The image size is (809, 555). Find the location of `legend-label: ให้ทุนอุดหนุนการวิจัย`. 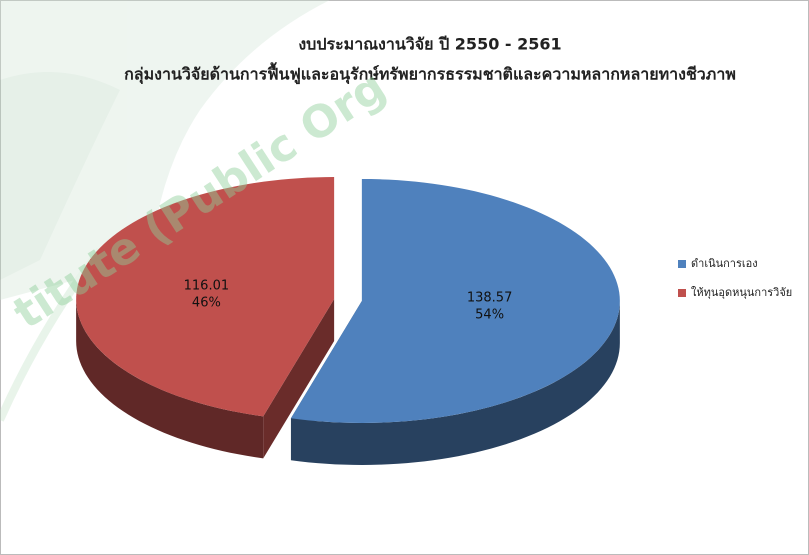

legend-label: ให้ทุนอุดหนุนการวิจัย is located at coordinates (741, 292).